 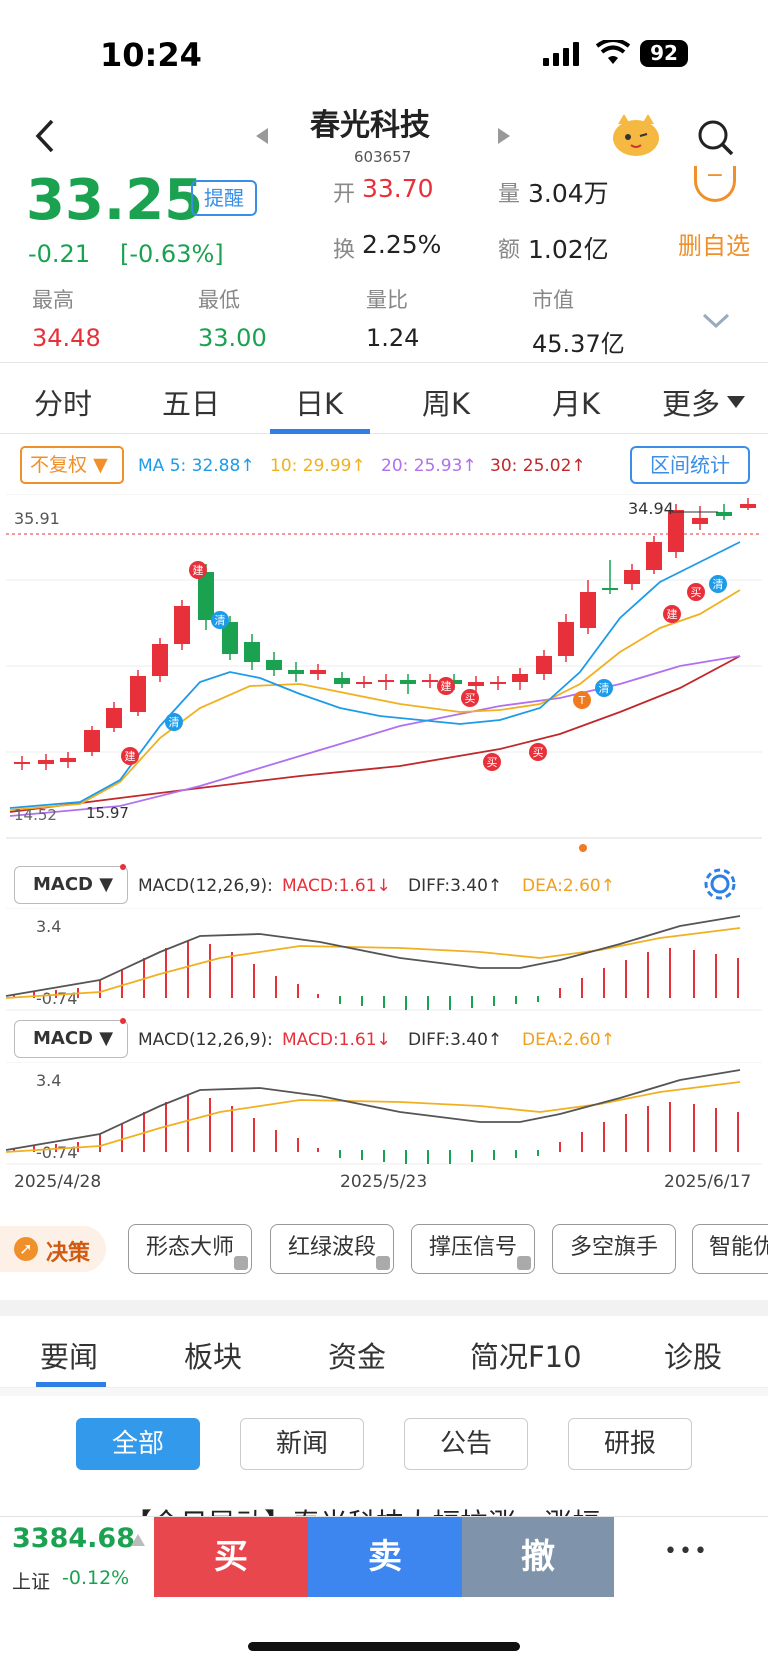 I want to click on turnover-label: 换, so click(x=344, y=250).